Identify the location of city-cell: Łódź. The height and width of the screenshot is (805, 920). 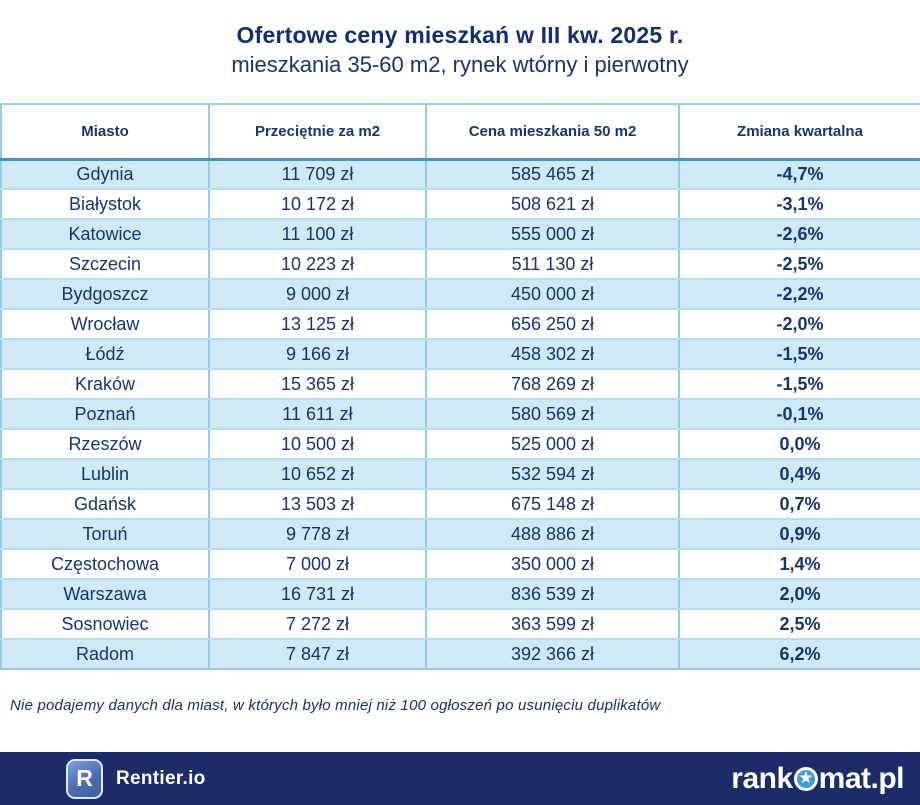
(105, 354).